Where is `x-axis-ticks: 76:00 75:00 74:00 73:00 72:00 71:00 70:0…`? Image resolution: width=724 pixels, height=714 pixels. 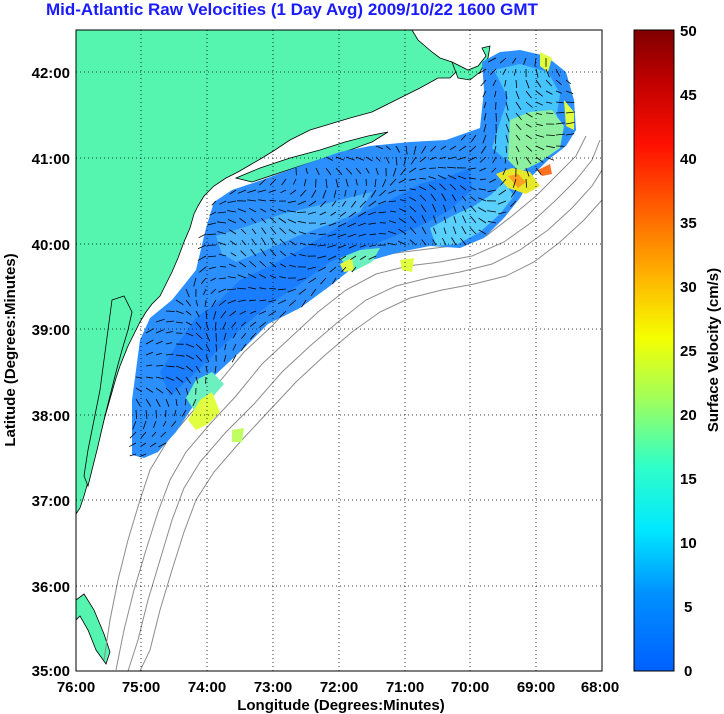
x-axis-ticks: 76:00 75:00 74:00 73:00 72:00 71:00 70:0… is located at coordinates (338, 687).